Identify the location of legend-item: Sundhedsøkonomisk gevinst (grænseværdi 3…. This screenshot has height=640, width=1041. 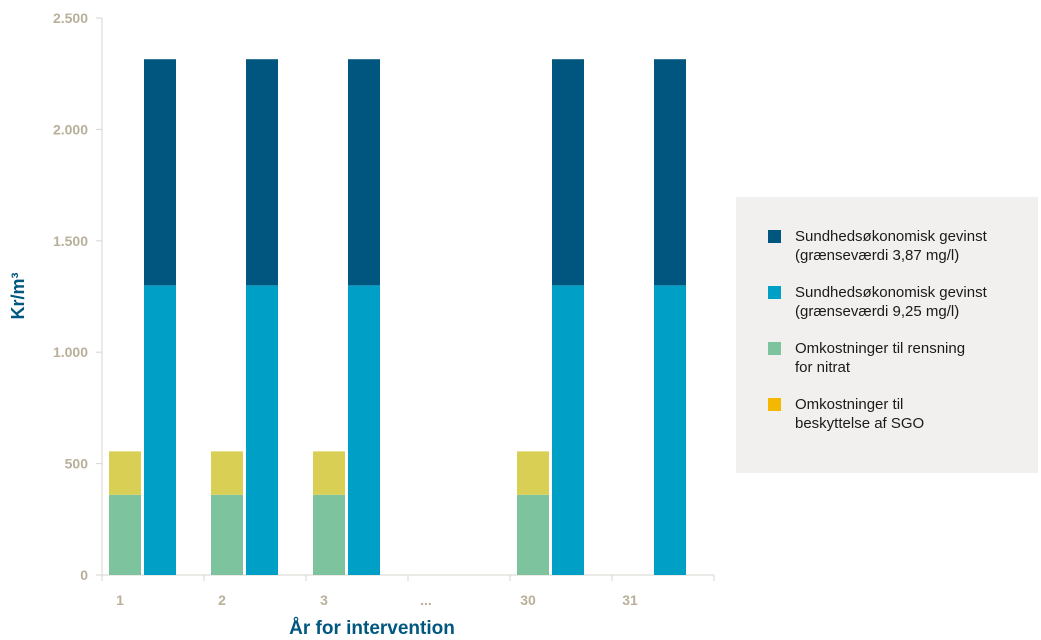
(898, 246).